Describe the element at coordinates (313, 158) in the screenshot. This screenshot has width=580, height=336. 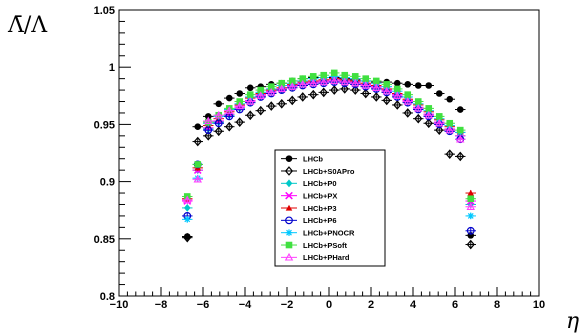
I see `legend-label: LHCb` at that location.